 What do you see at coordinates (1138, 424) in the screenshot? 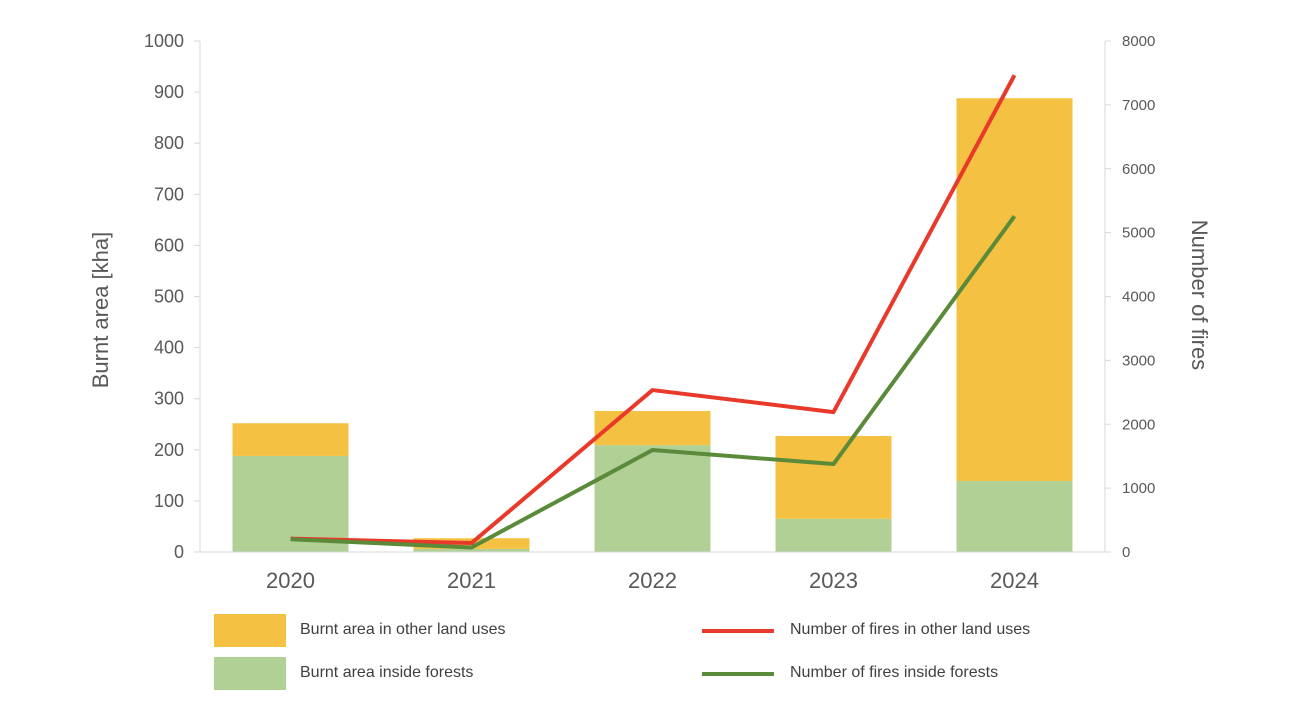
I see `right-tick-label: 2000` at bounding box center [1138, 424].